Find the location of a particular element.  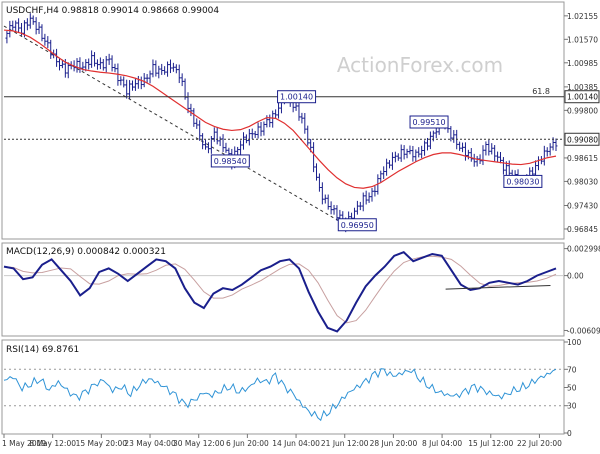

macd-y-tick-label: 0.002998 is located at coordinates (583, 249).